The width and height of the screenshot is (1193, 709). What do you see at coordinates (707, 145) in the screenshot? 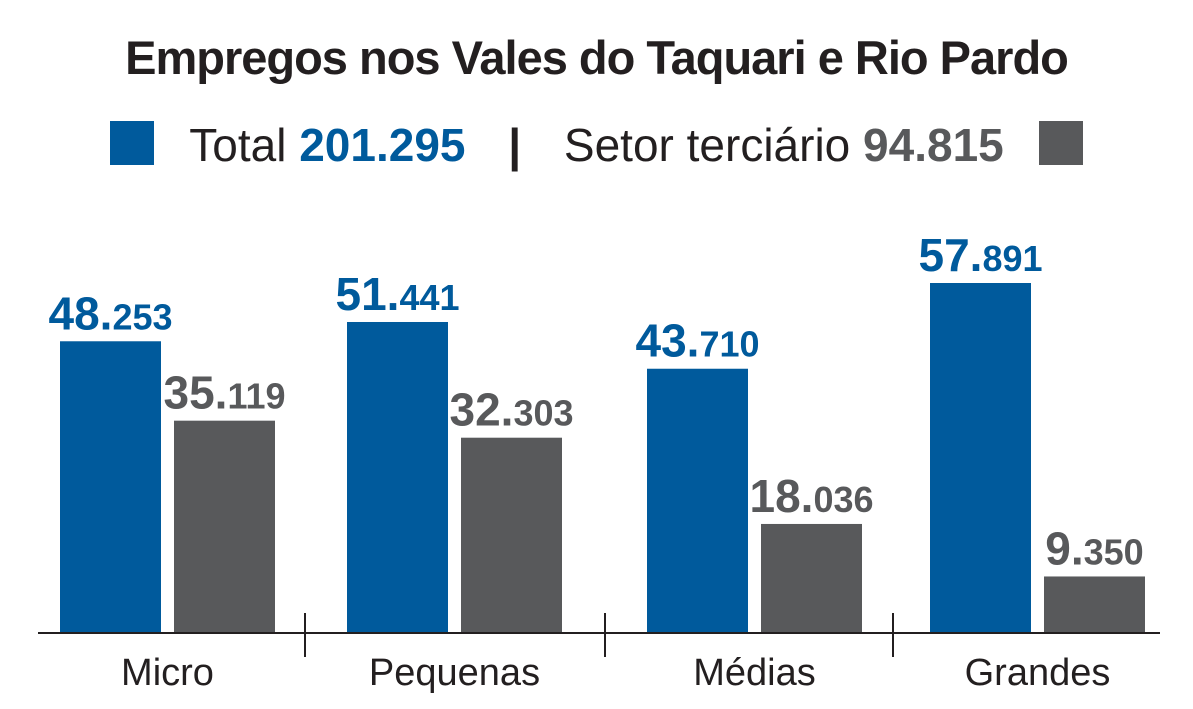
I see `legend-tertiary-label: Setor terciário` at bounding box center [707, 145].